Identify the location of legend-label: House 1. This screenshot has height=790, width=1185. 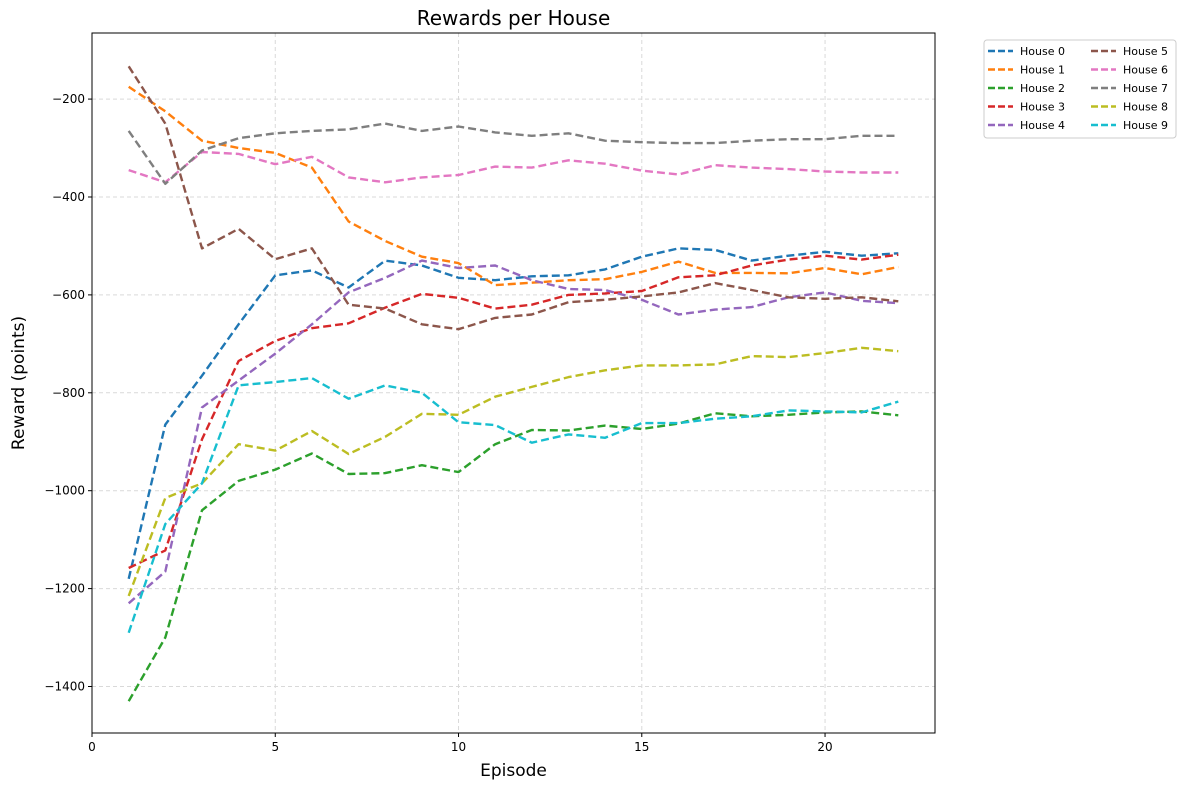
(1042, 70).